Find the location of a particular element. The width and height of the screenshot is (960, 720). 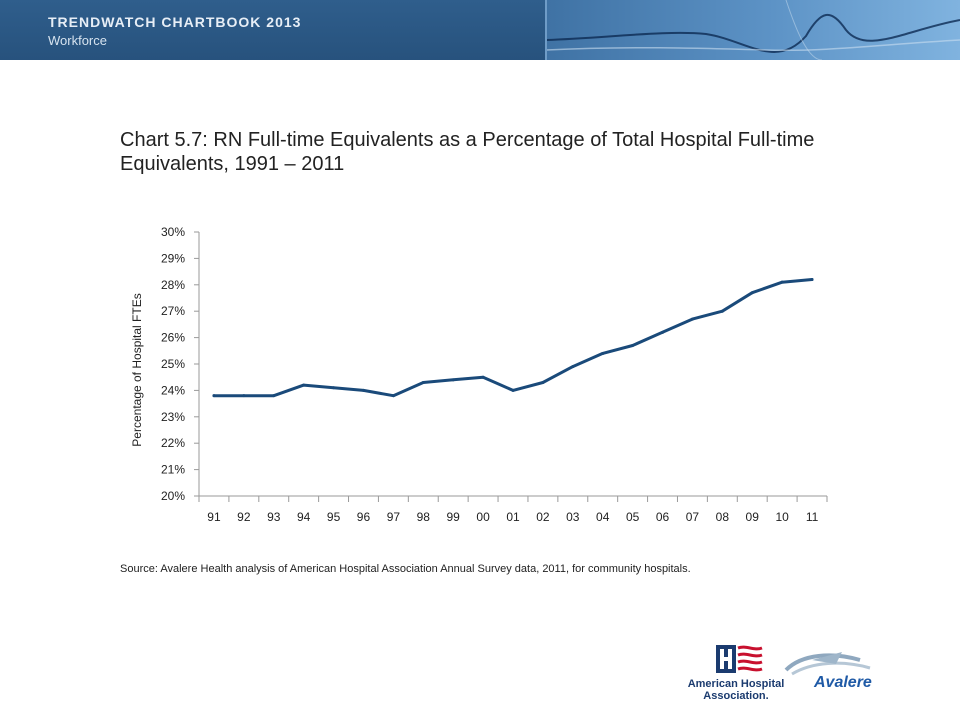

y-axis-label: Percentage of Hospital FTEs is located at coordinates (137, 369).